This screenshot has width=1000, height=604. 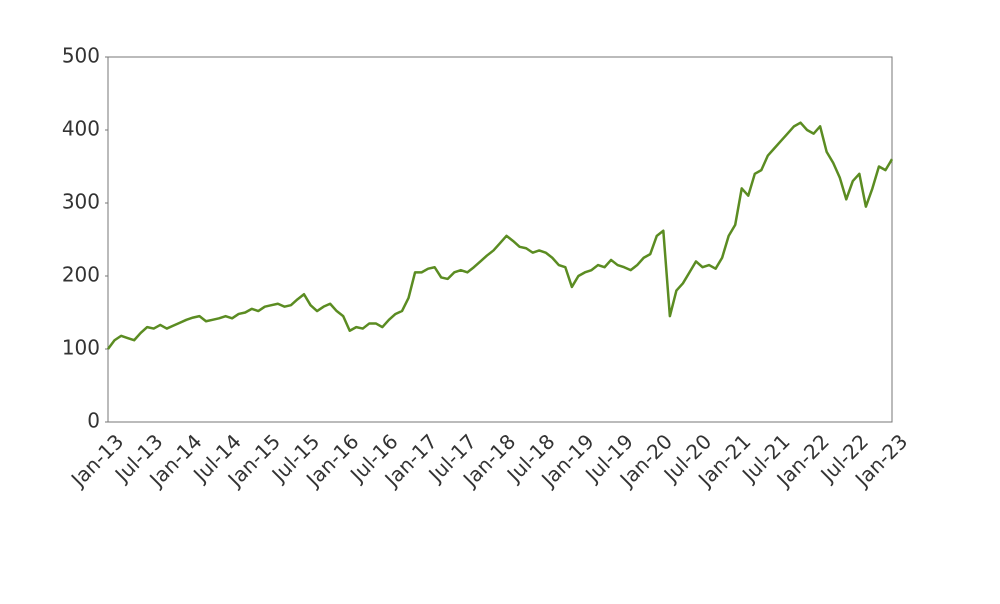 What do you see at coordinates (81, 129) in the screenshot?
I see `y-tick-label: 400` at bounding box center [81, 129].